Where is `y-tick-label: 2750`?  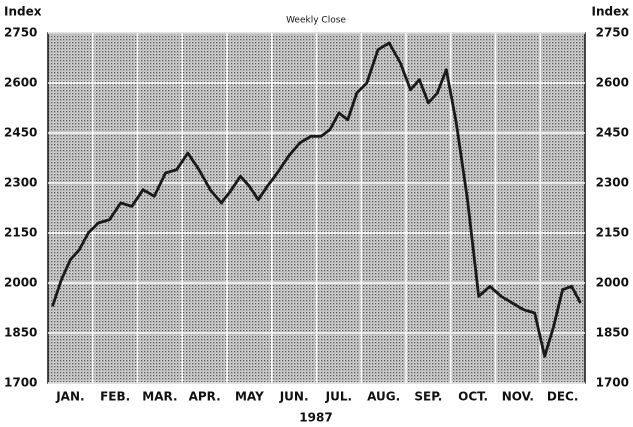
y-tick-label: 2750 is located at coordinates (20, 33).